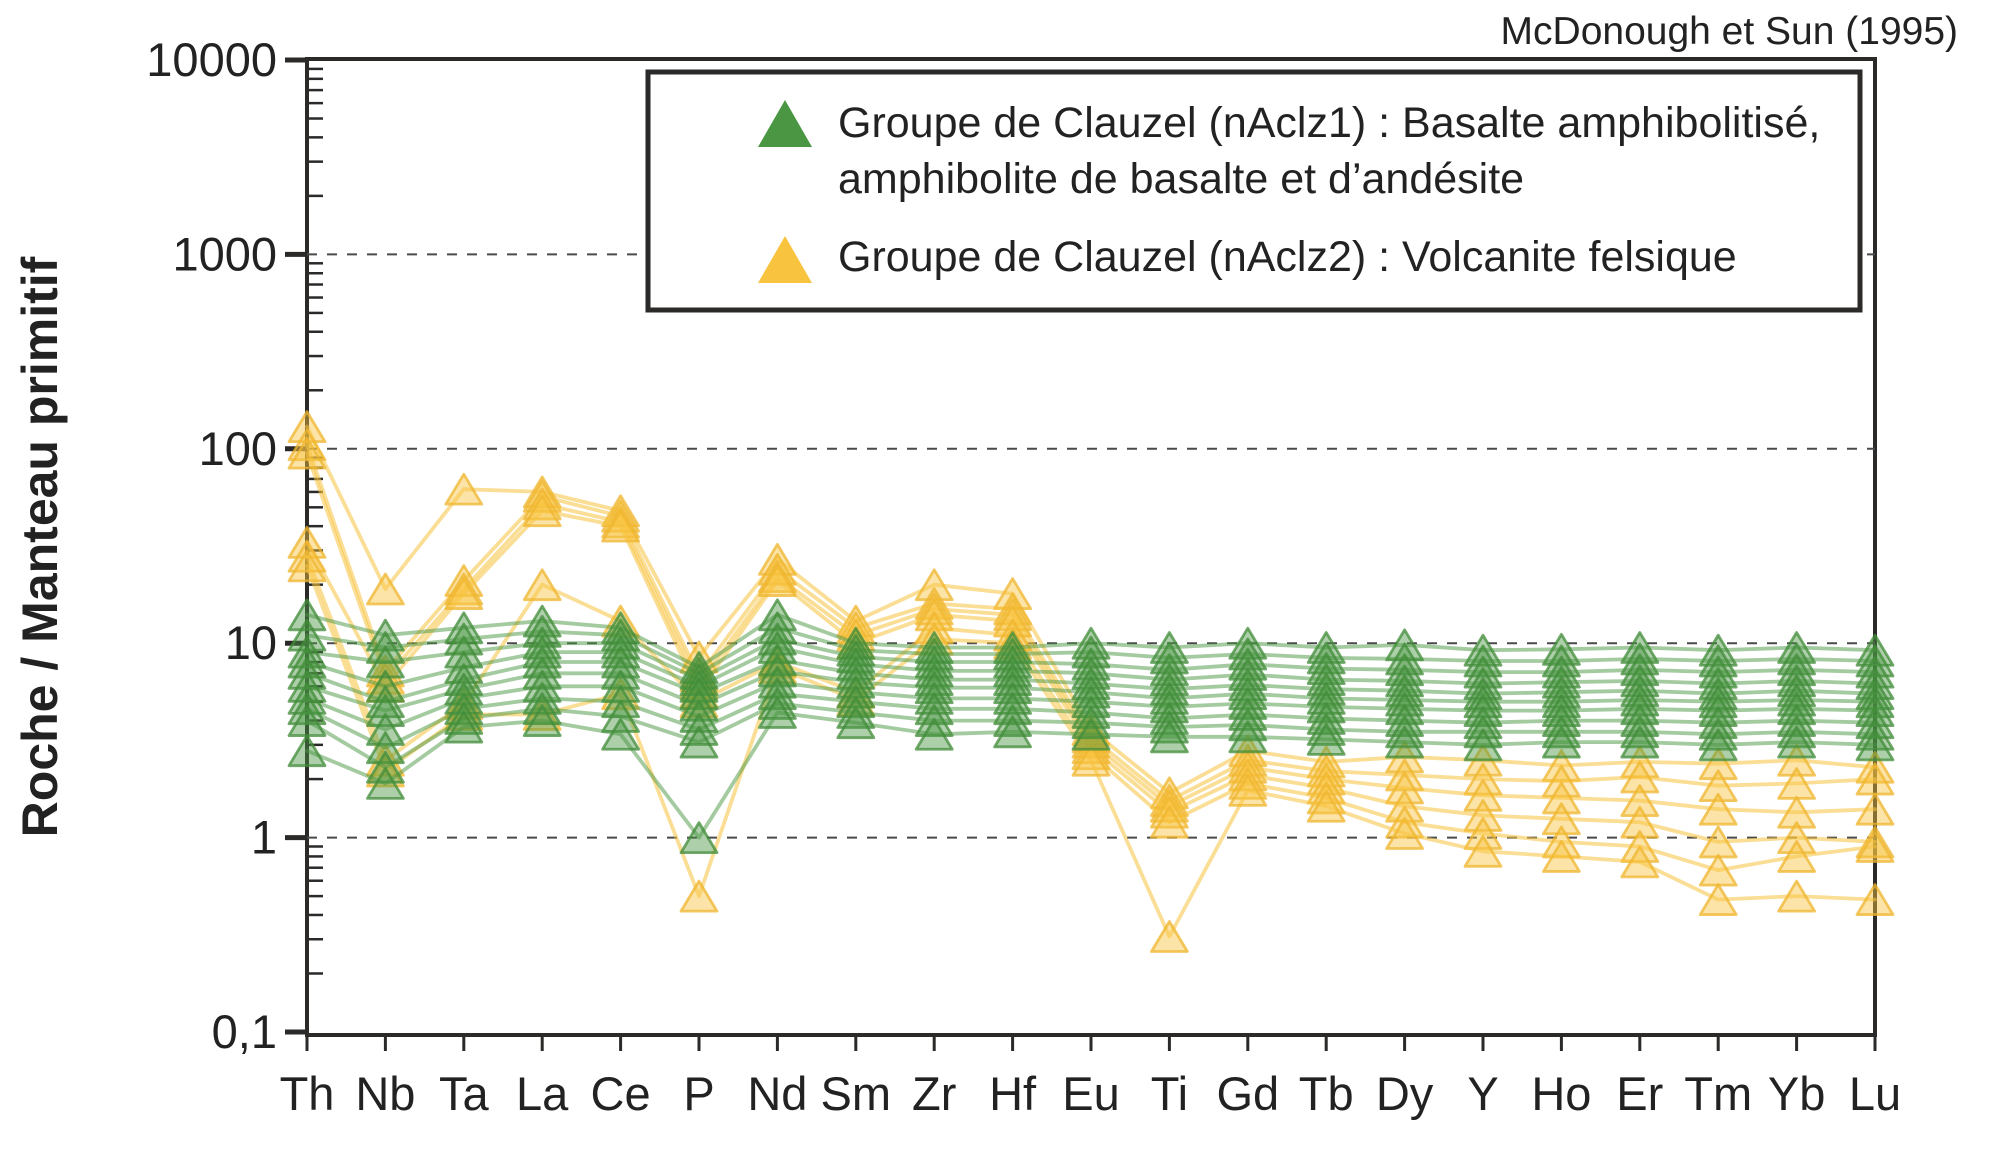 This screenshot has height=1162, width=2000. What do you see at coordinates (1729, 31) in the screenshot?
I see `normalization-reference-label: McDonough et Sun (1995)` at bounding box center [1729, 31].